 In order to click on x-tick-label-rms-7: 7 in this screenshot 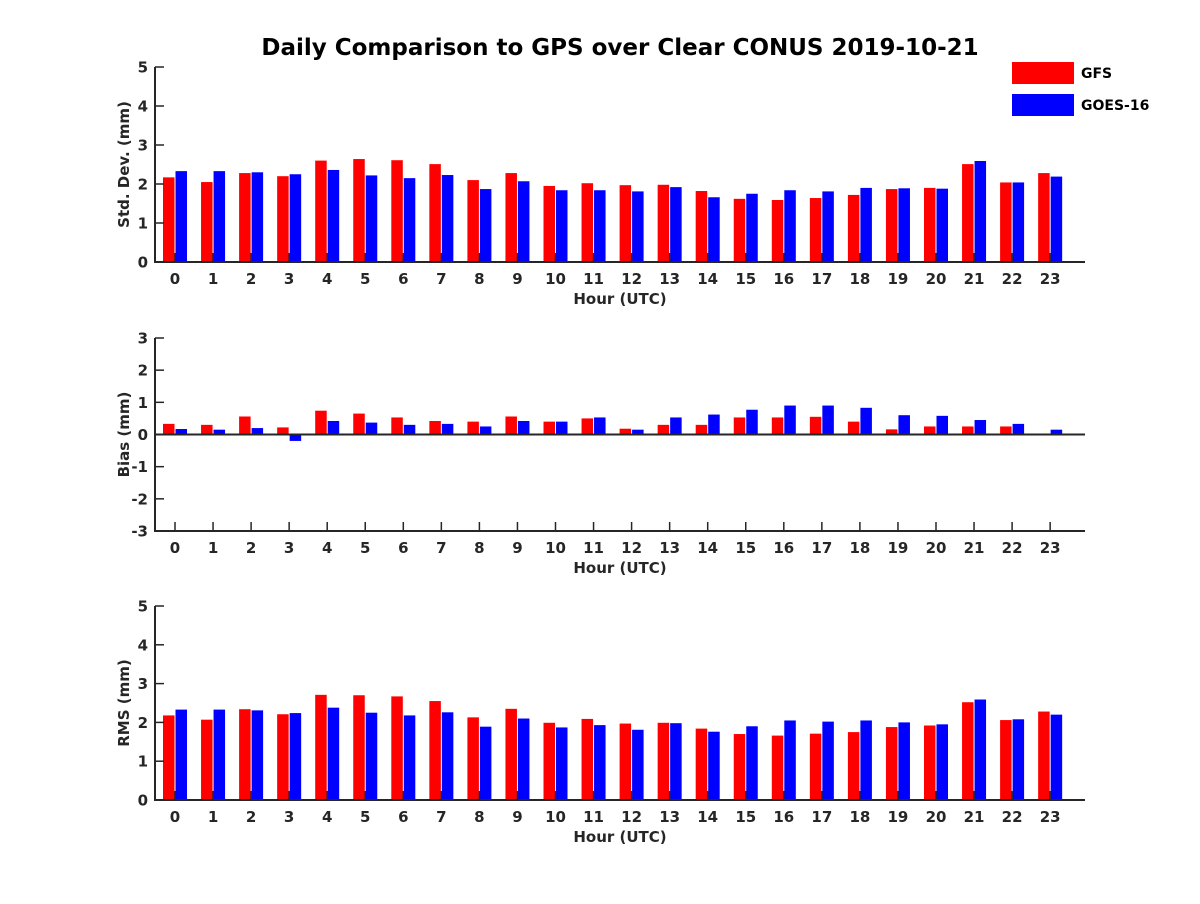, I will do `click(441, 817)`.